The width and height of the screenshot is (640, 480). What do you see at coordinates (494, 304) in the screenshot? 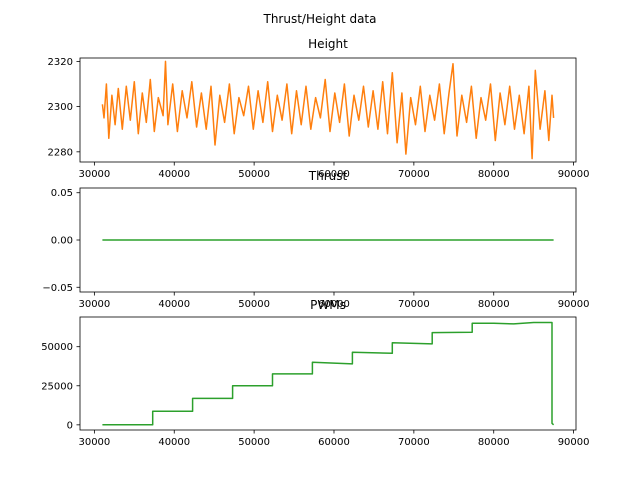
I see `thrust-x-tick-label: 80000` at bounding box center [494, 304].